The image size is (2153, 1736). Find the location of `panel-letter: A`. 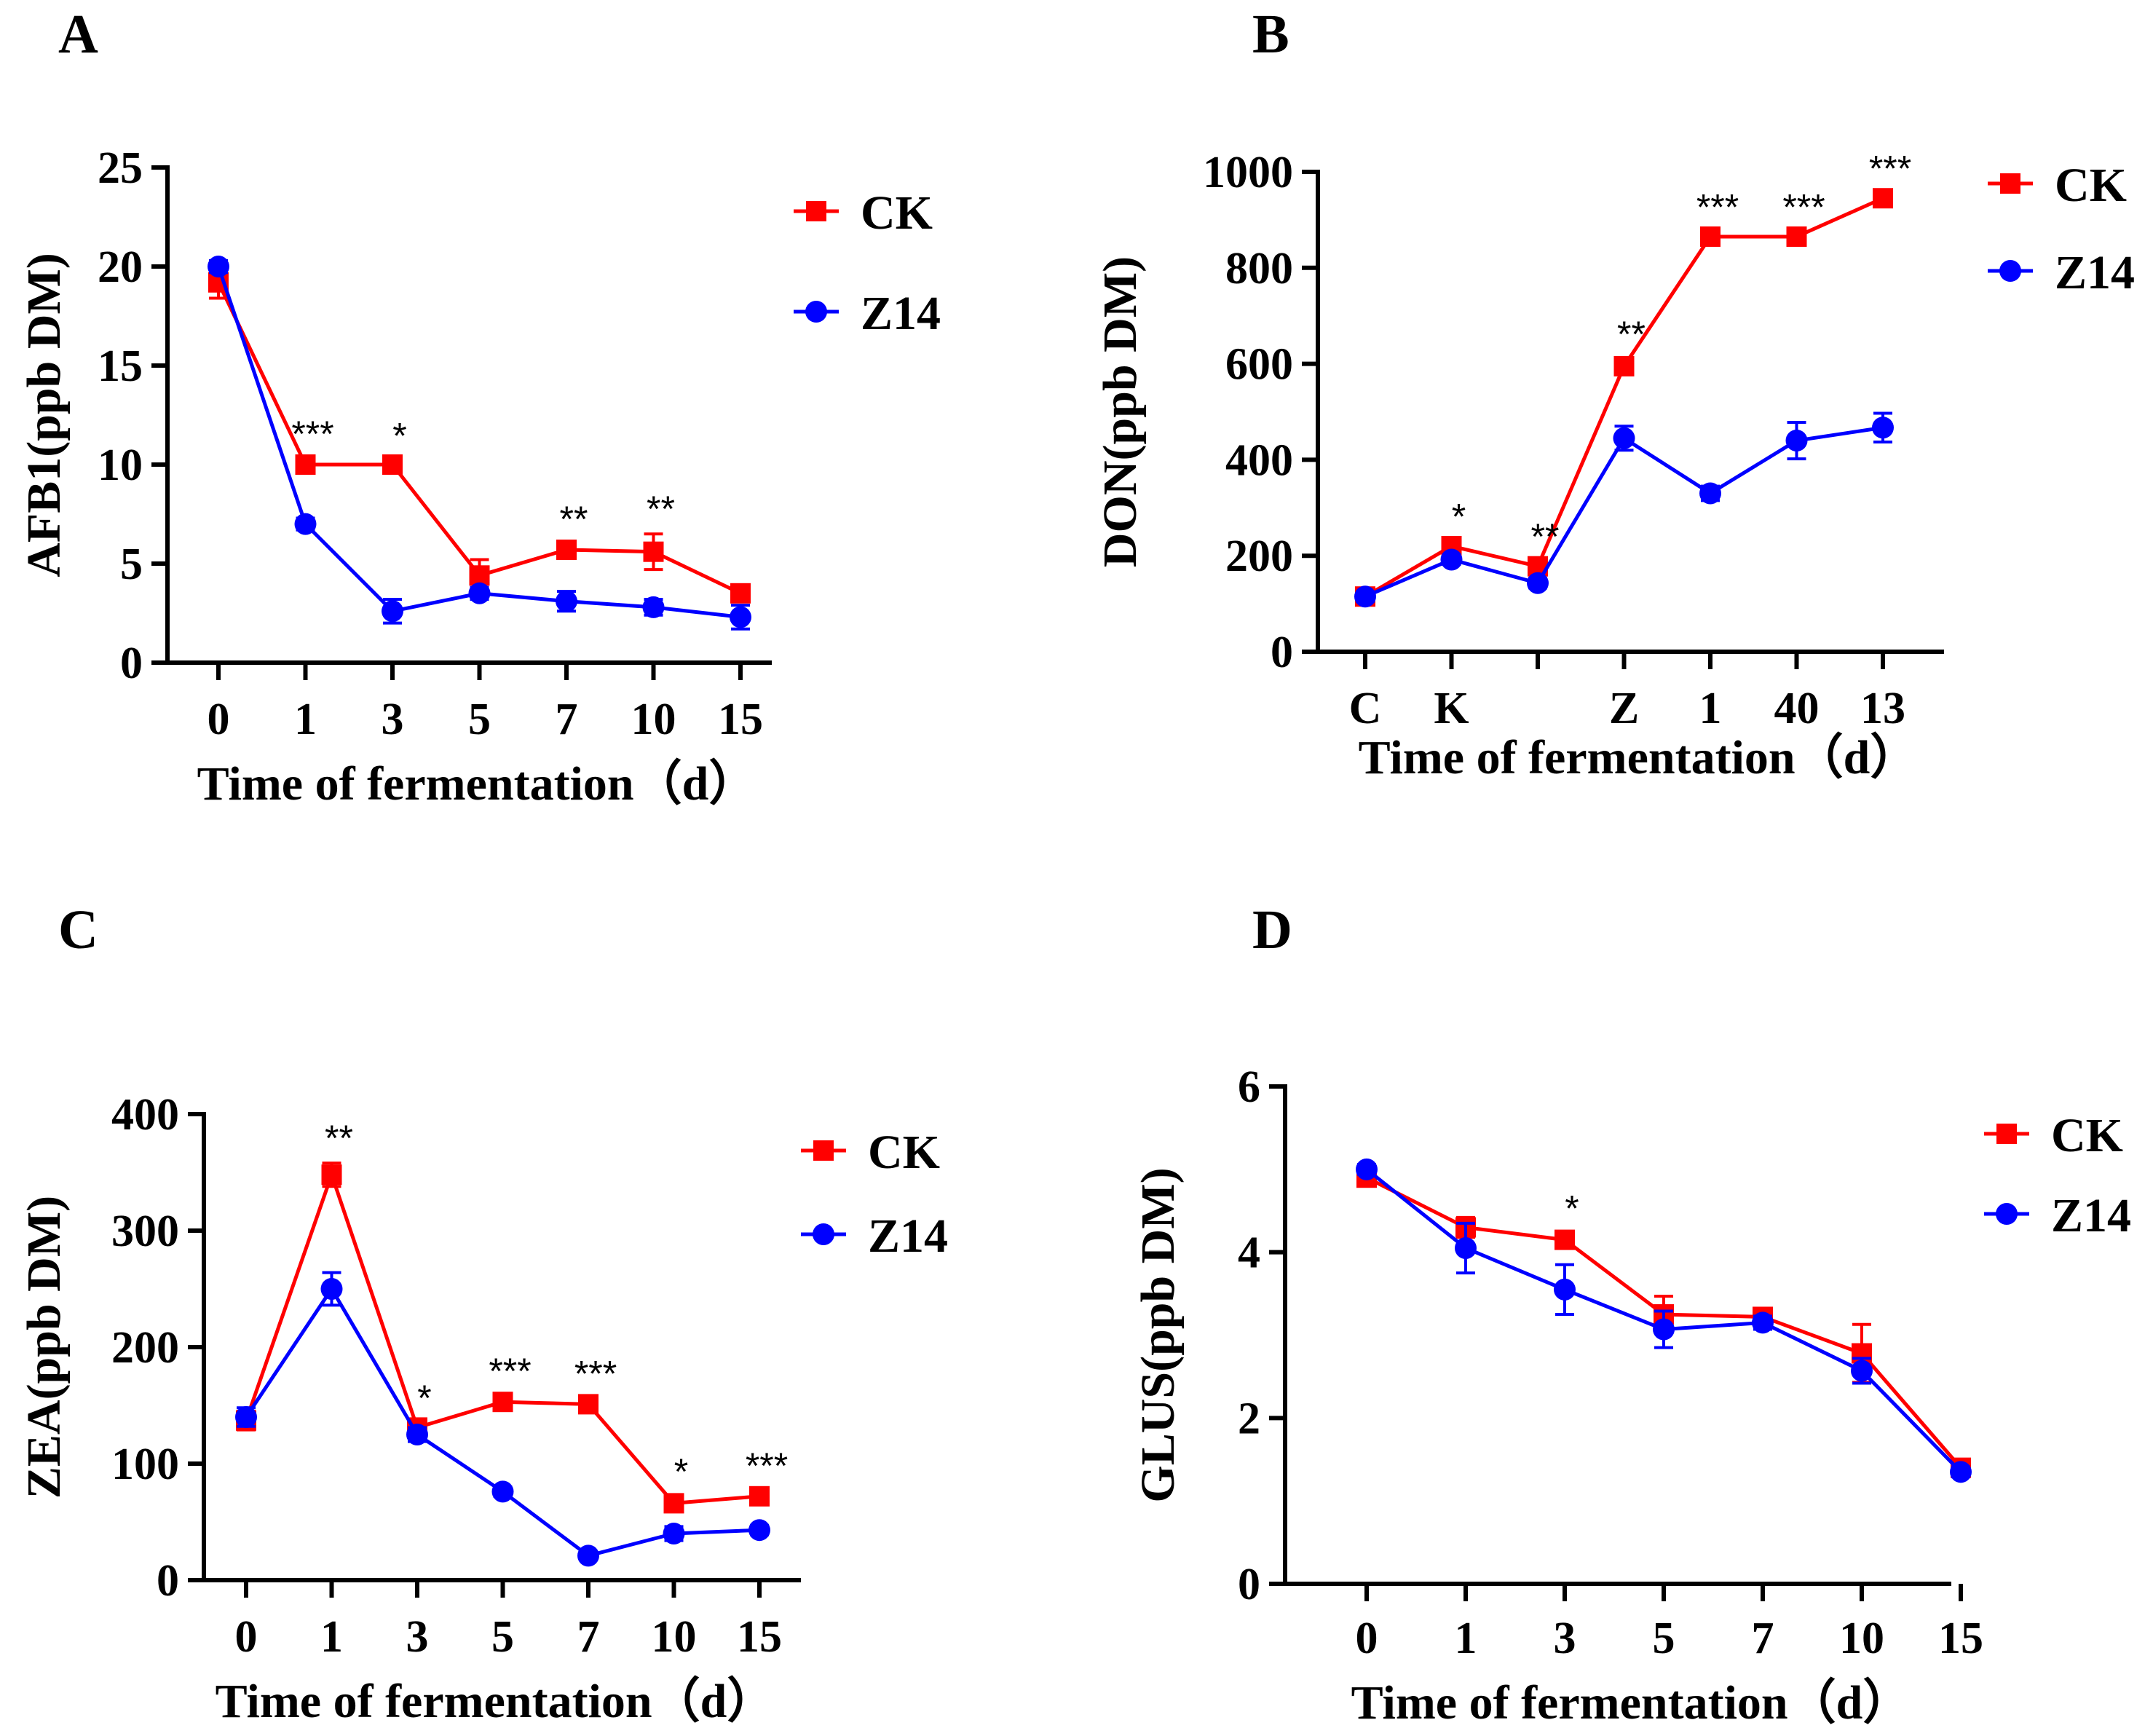

panel-letter: A is located at coordinates (78, 34).